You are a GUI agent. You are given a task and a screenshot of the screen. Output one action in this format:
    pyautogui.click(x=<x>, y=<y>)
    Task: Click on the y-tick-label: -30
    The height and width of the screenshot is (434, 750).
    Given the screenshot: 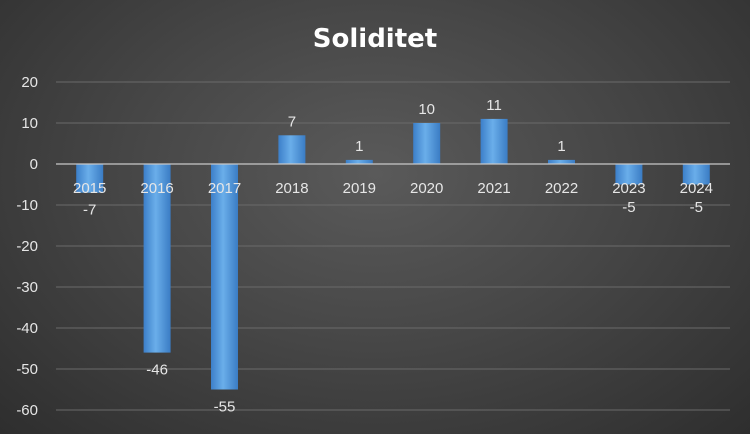 What is the action you would take?
    pyautogui.click(x=27, y=287)
    